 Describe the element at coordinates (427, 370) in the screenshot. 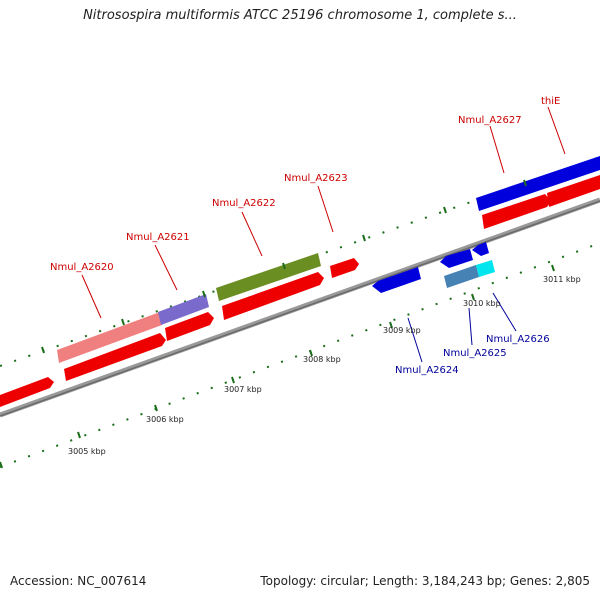

I see `gene-label-Nmul_A2624: Nmul_A2624` at that location.